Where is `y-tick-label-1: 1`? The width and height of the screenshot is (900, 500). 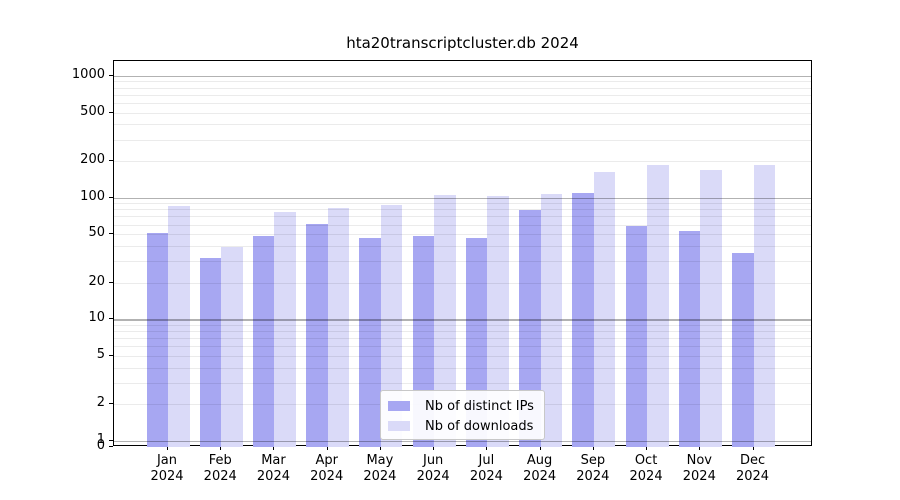 y-tick-label-1: 1 is located at coordinates (100, 439).